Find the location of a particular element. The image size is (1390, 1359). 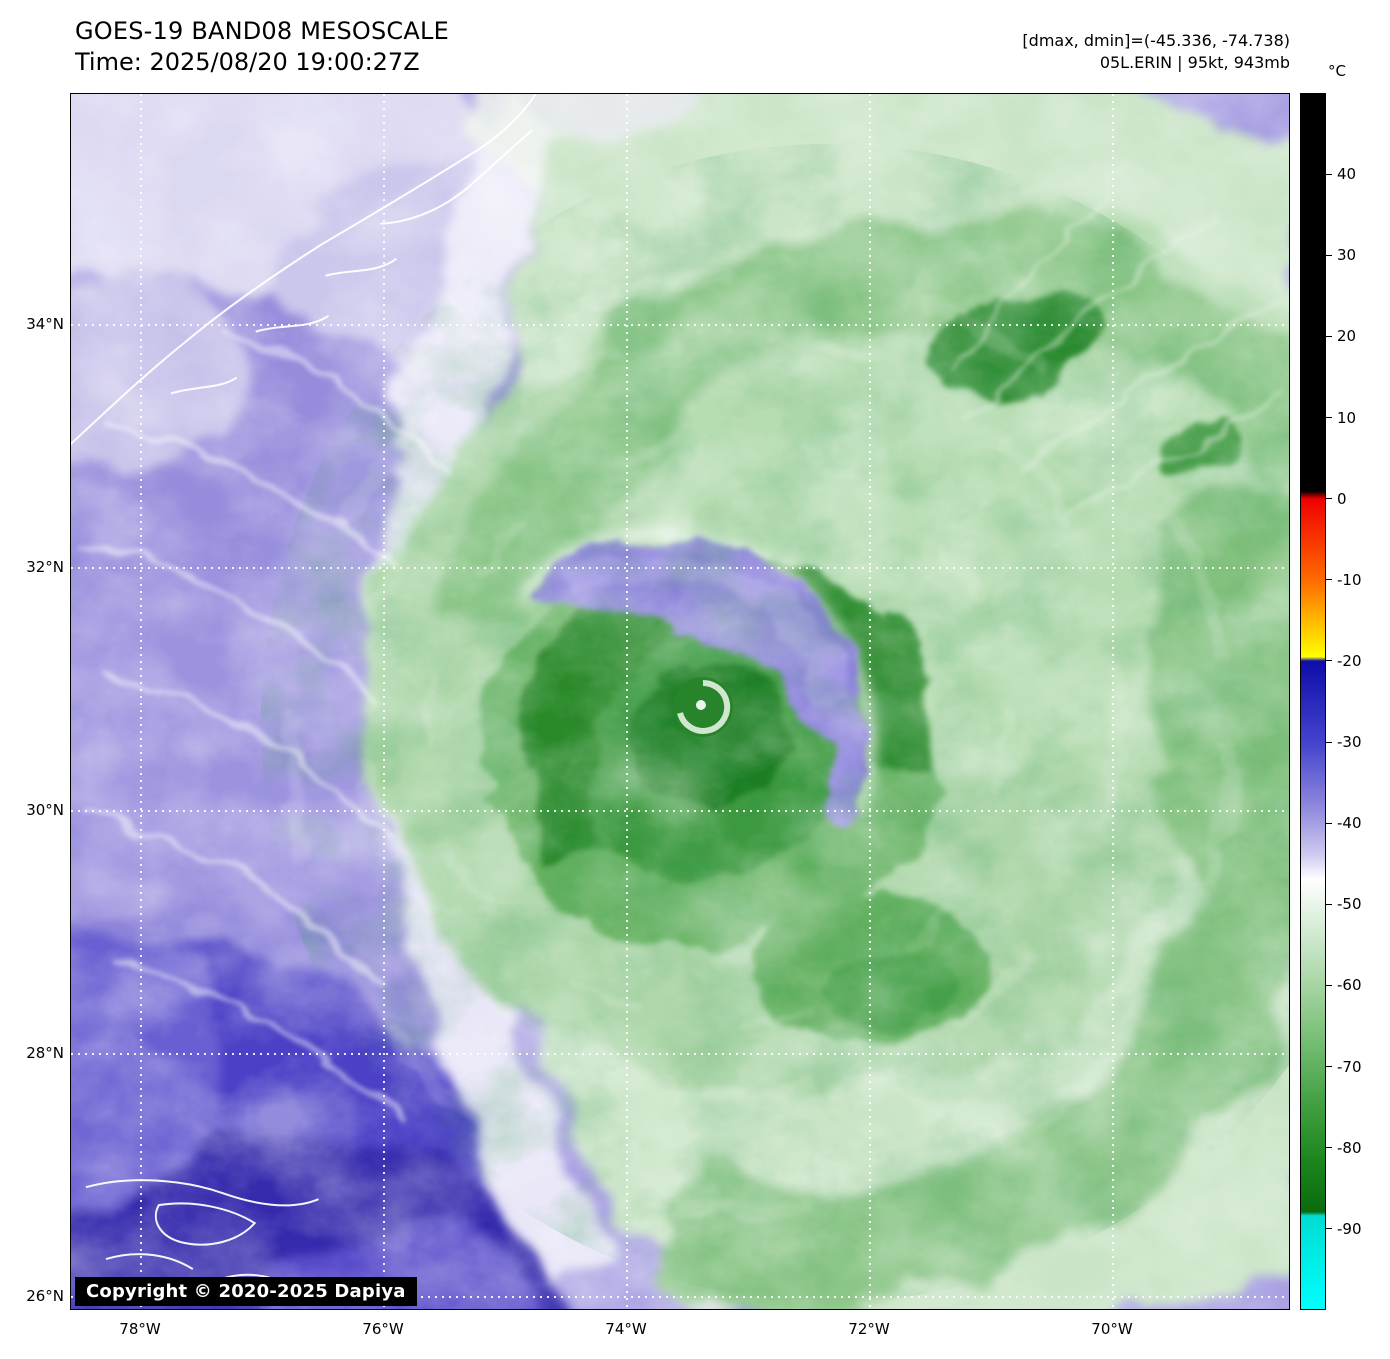

colorbar-tick-label: -40 is located at coordinates (1349, 823).